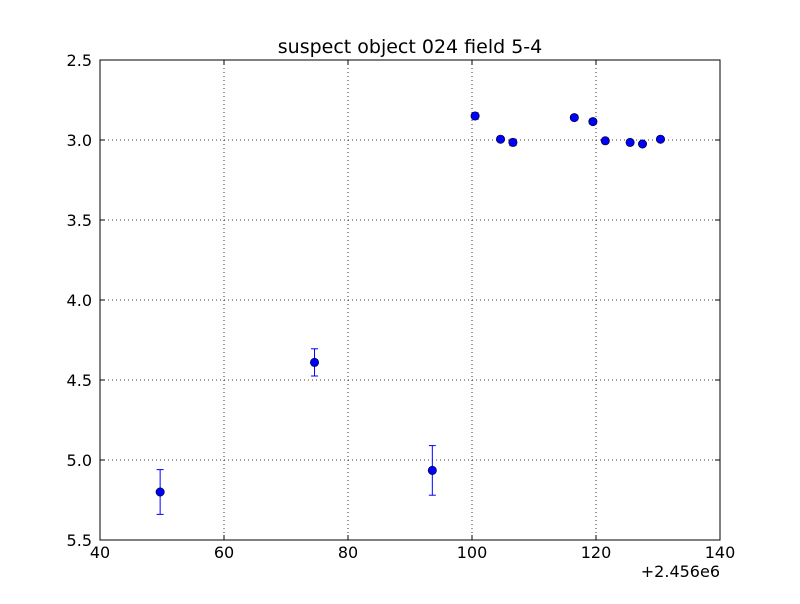 This screenshot has height=604, width=800. Describe the element at coordinates (79, 60) in the screenshot. I see `y-tick-label: 2.5` at that location.